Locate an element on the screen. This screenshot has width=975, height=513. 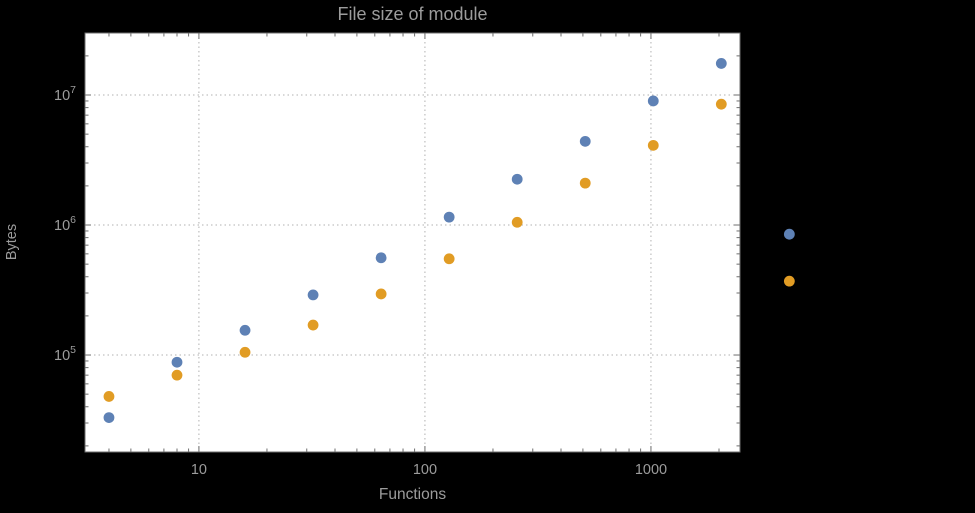
x-tick-label: 100 is located at coordinates (425, 470).